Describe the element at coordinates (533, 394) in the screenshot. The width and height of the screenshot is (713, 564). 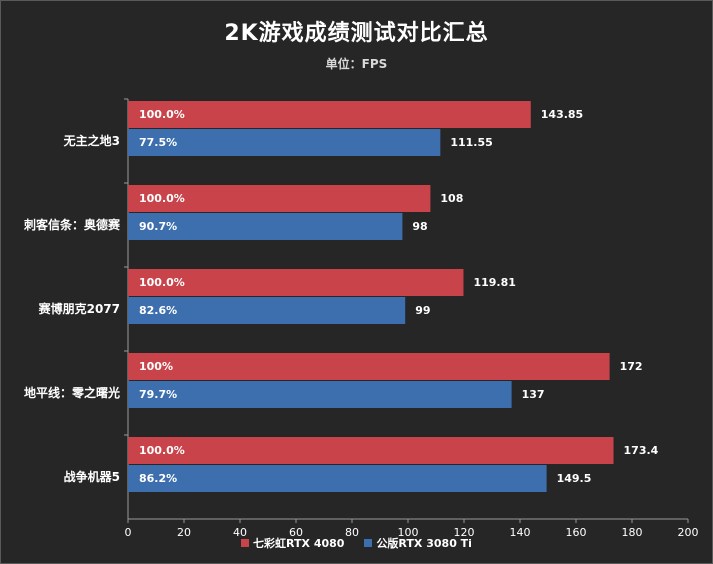
I see `bar-value-label: 137` at that location.